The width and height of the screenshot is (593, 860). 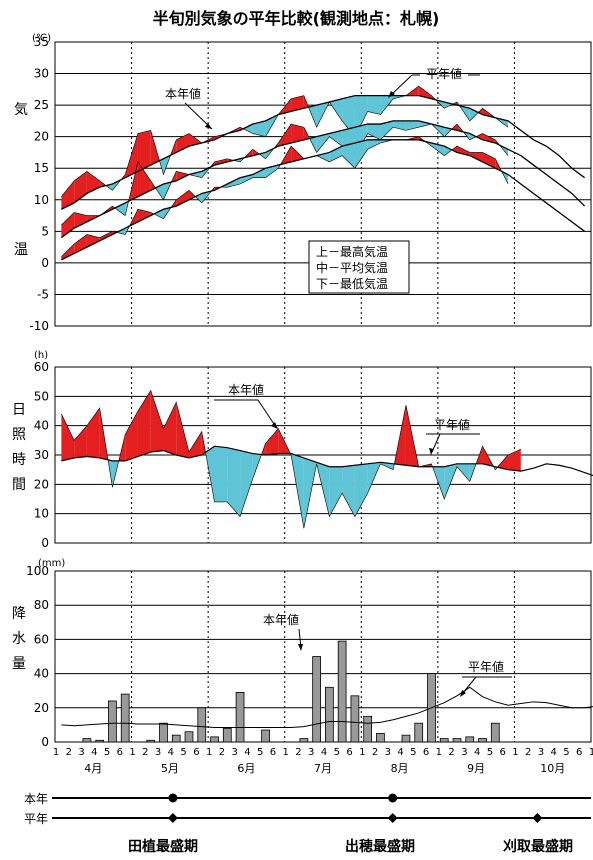 I want to click on sunshine-y-ticks: 60 50 40 30 20 10 0, so click(x=41, y=455).